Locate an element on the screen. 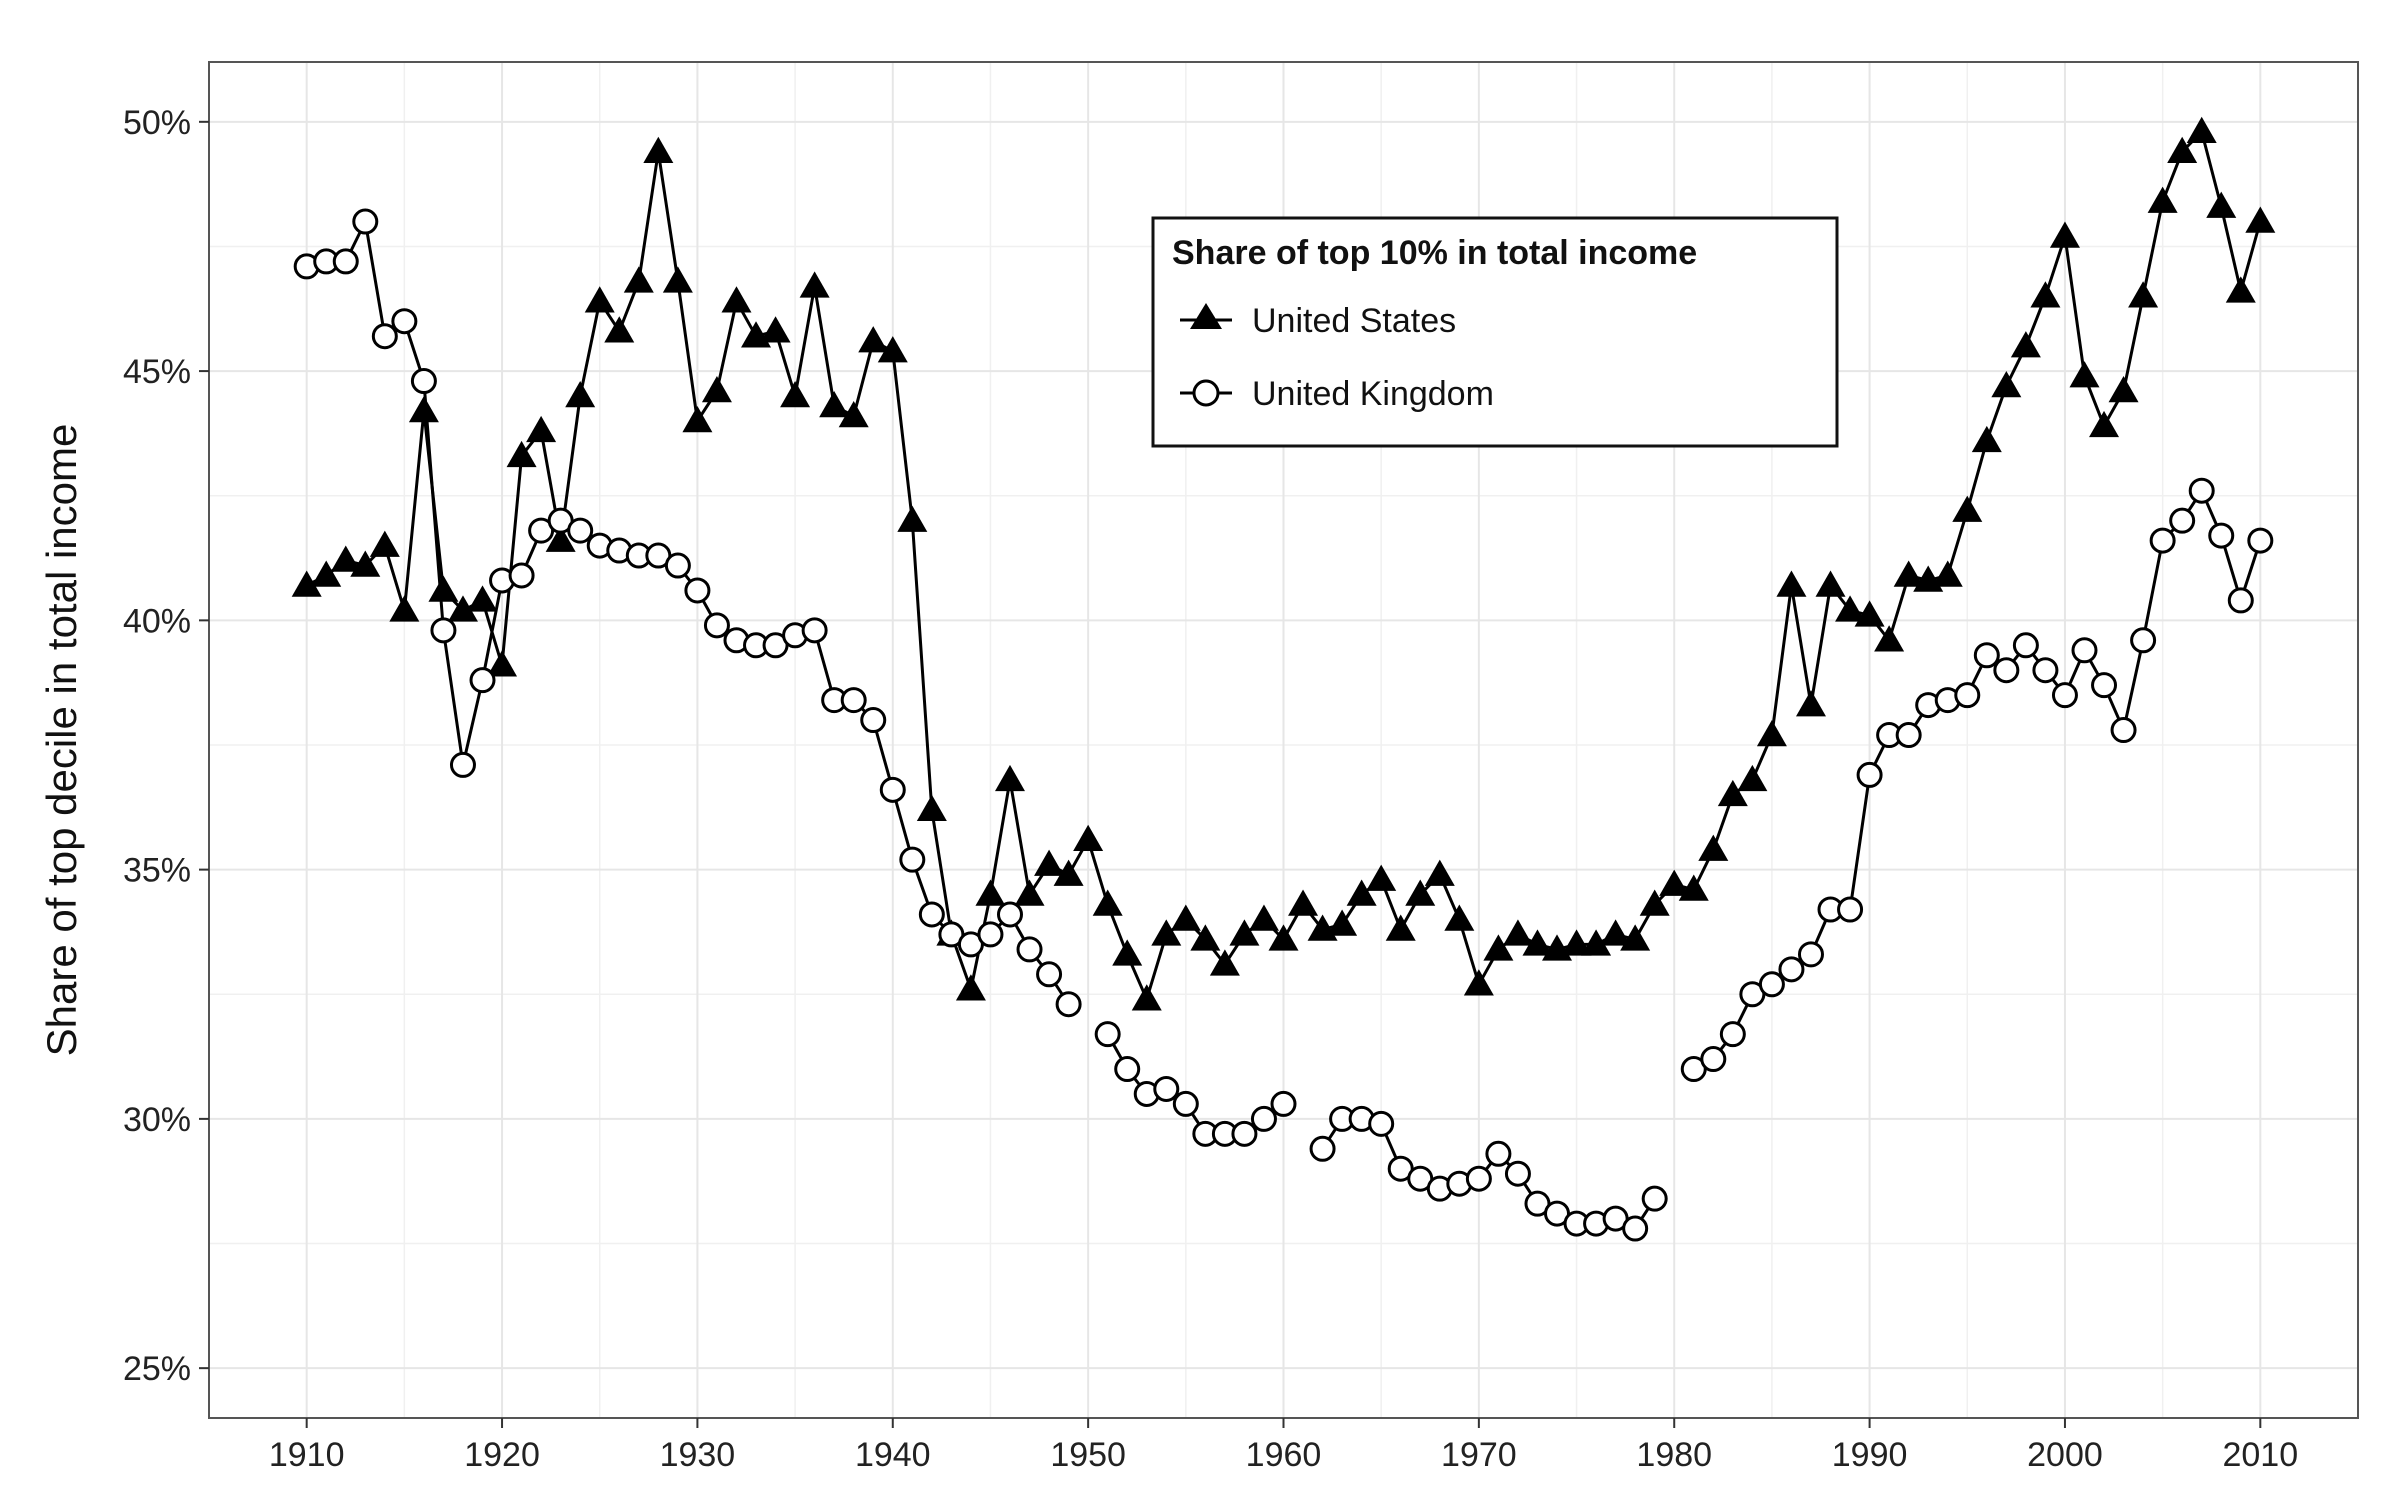  x-tick-label: 1910 is located at coordinates (307, 1455).